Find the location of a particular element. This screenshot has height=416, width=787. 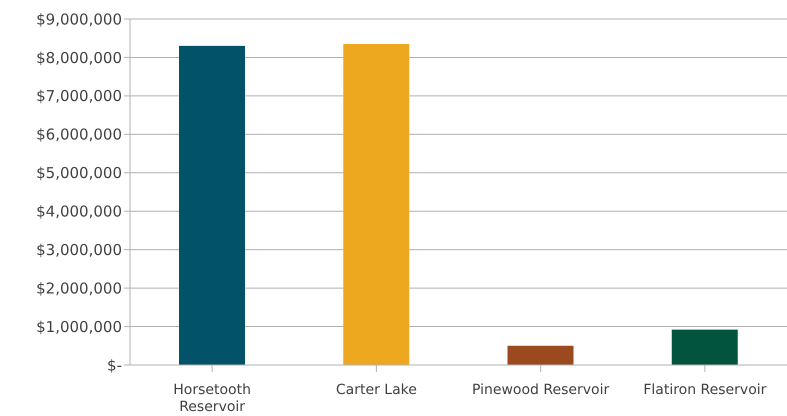

y-tick-label: $2,000,000 is located at coordinates (79, 288).